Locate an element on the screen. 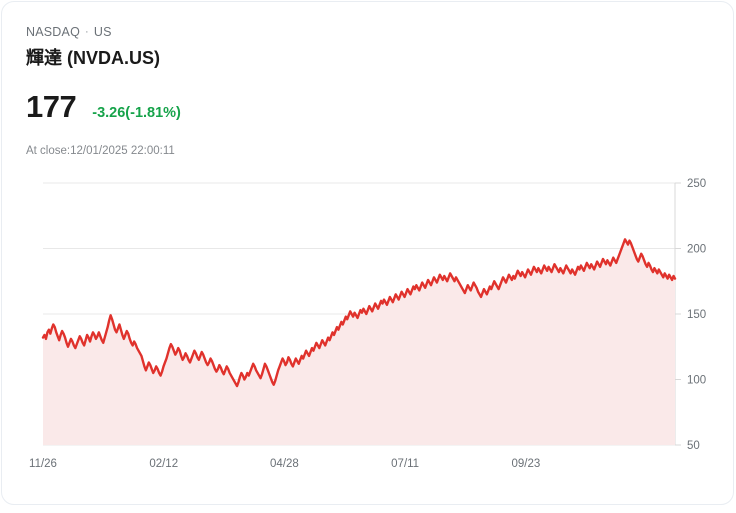 This screenshot has width=736, height=513. chart-x-axis-labels: 11/26 02/12 04/28 07/11 09/23 is located at coordinates (284, 464).